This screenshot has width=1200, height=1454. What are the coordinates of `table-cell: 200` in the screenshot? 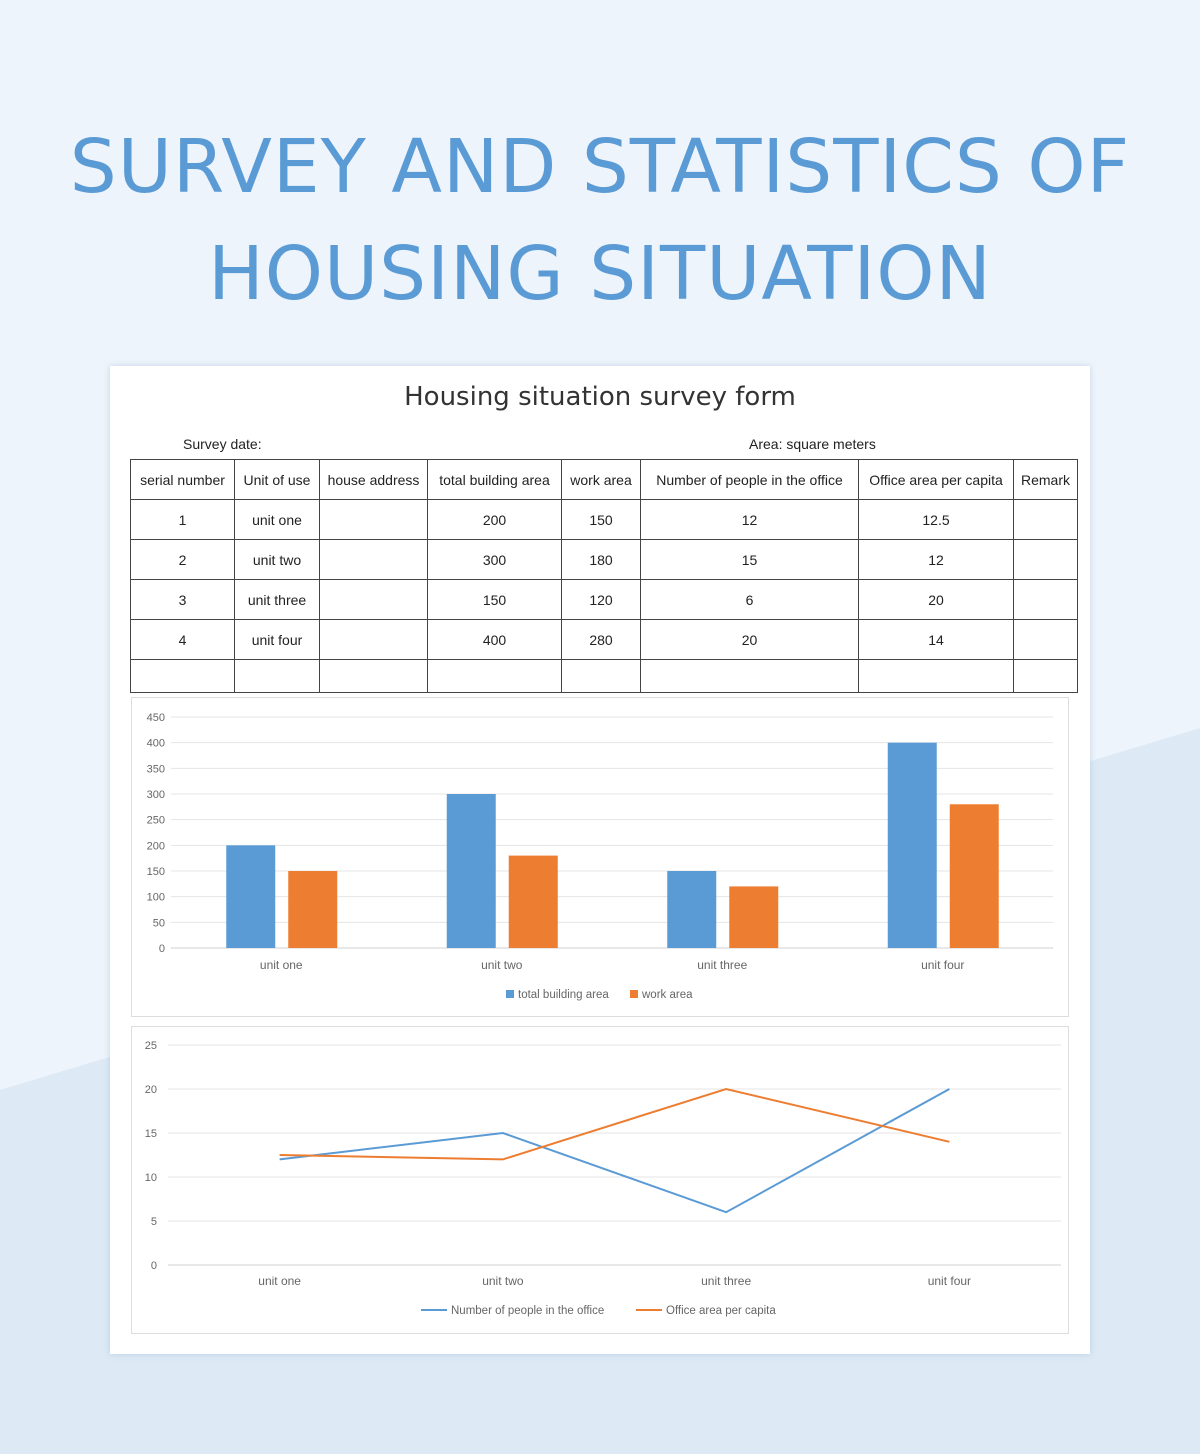 It's located at (494, 519).